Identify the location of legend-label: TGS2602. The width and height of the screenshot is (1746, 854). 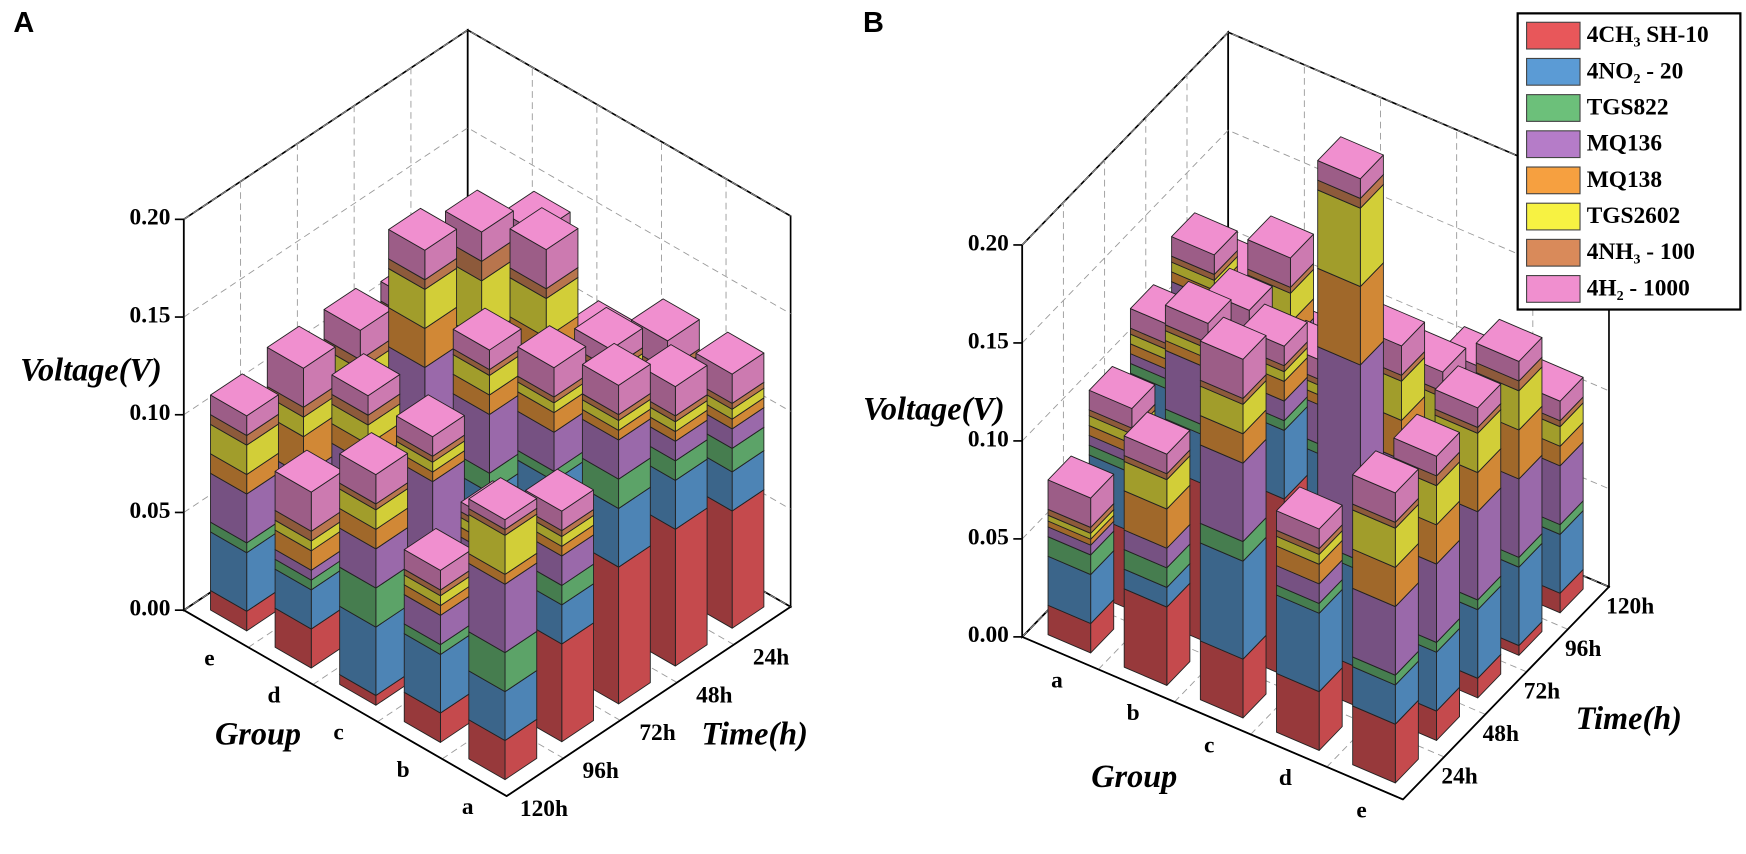
(1634, 216).